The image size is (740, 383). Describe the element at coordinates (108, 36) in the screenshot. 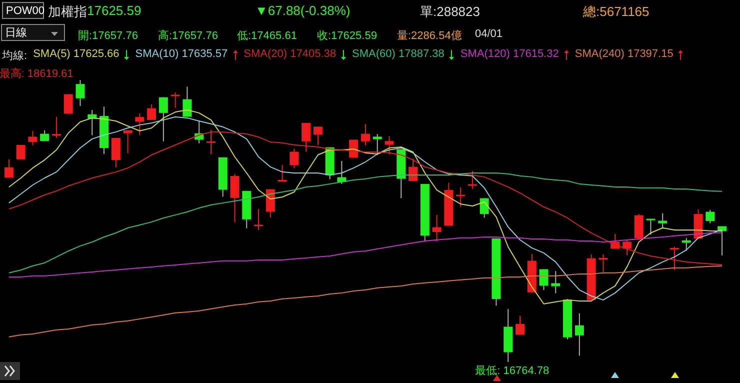

I see `text: 開:17657.76` at that location.